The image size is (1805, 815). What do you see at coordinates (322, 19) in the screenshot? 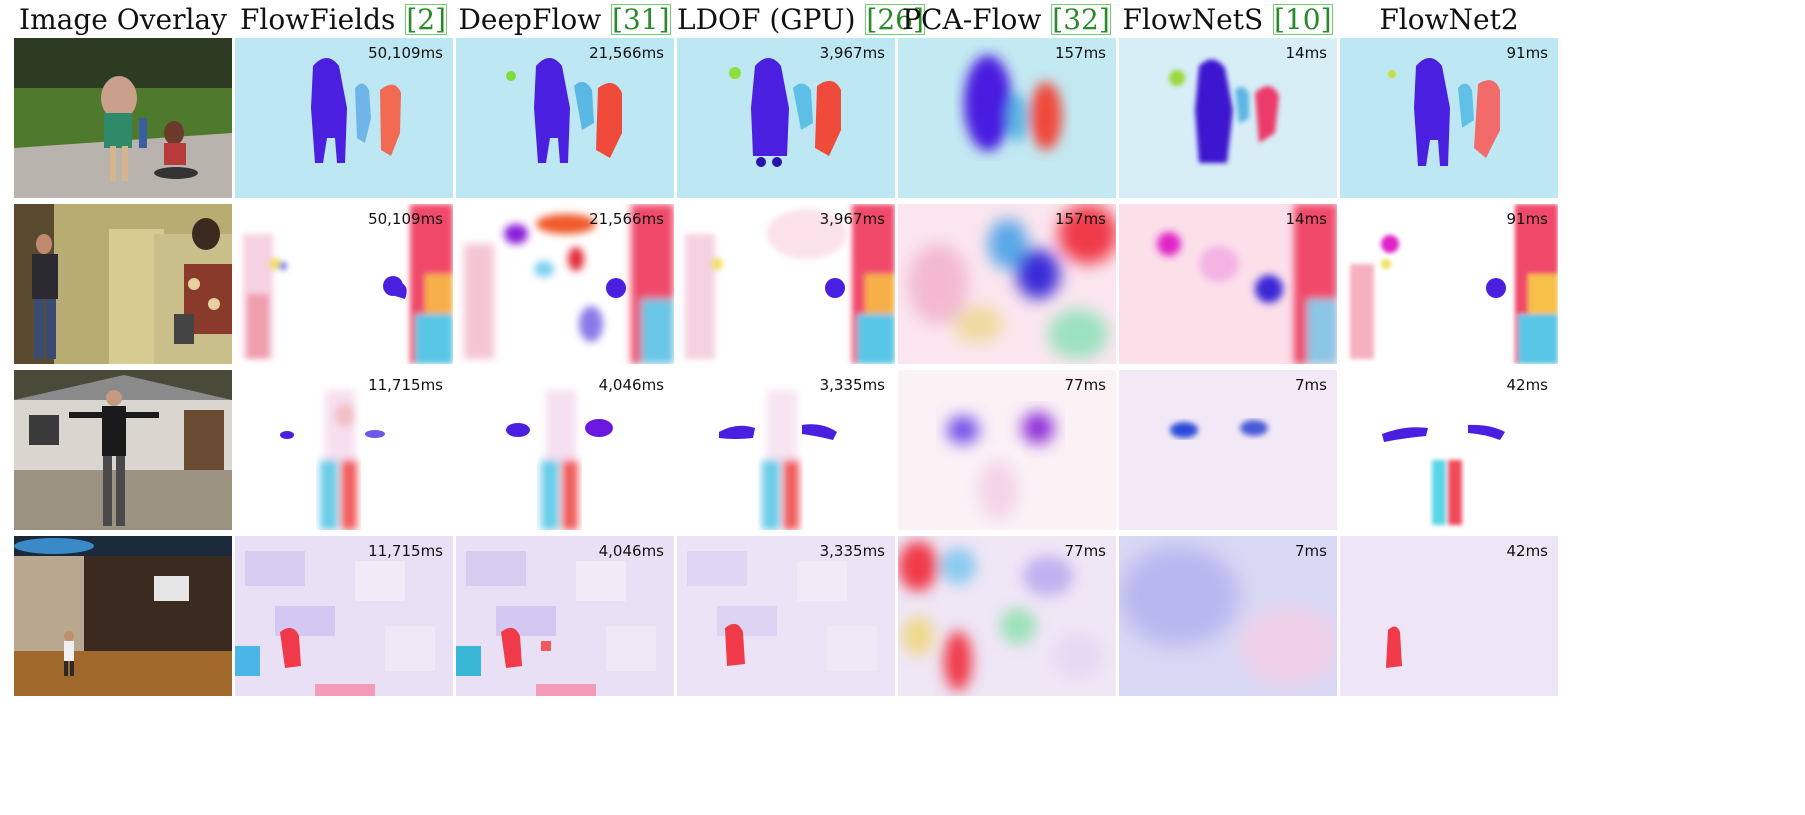
I see `header-label: FlowFields` at bounding box center [322, 19].